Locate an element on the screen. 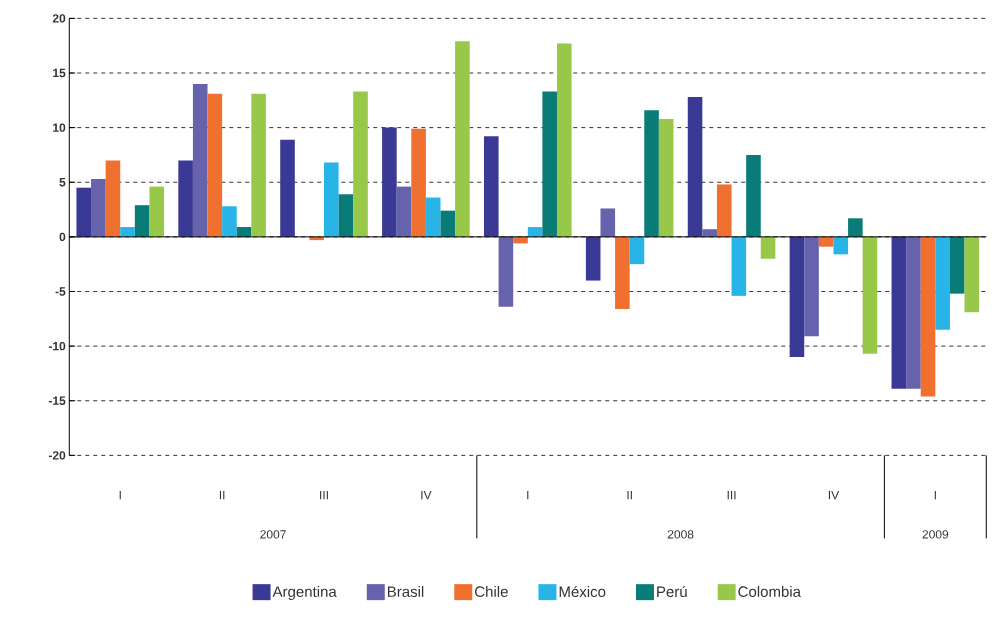 The width and height of the screenshot is (1006, 628). legend-label: Chile is located at coordinates (491, 591).